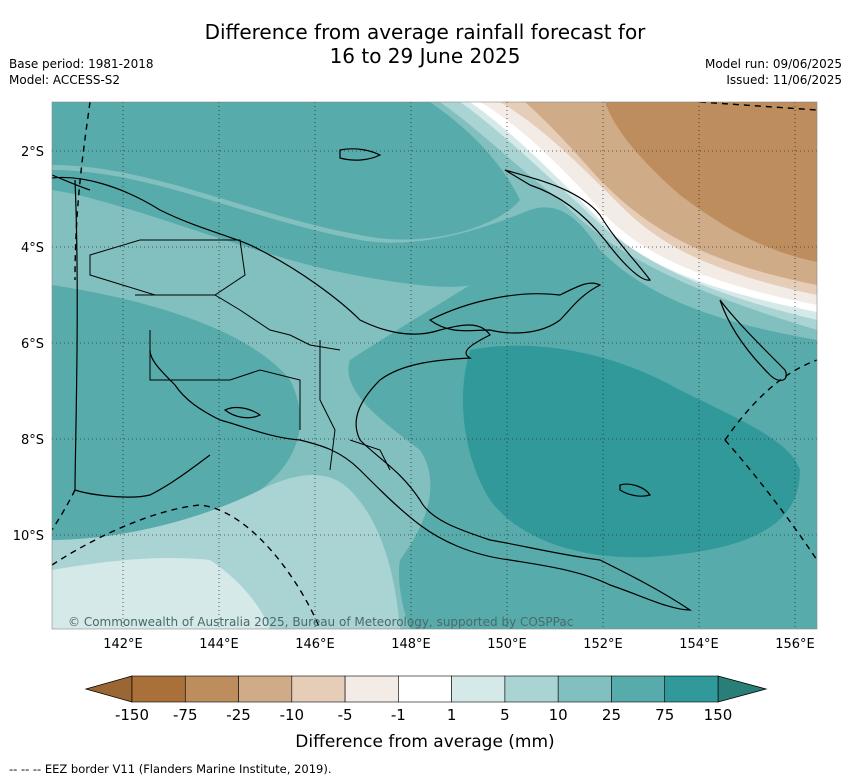 The image size is (850, 781). What do you see at coordinates (81, 64) in the screenshot?
I see `base-period: Base period: 1981-2018` at bounding box center [81, 64].